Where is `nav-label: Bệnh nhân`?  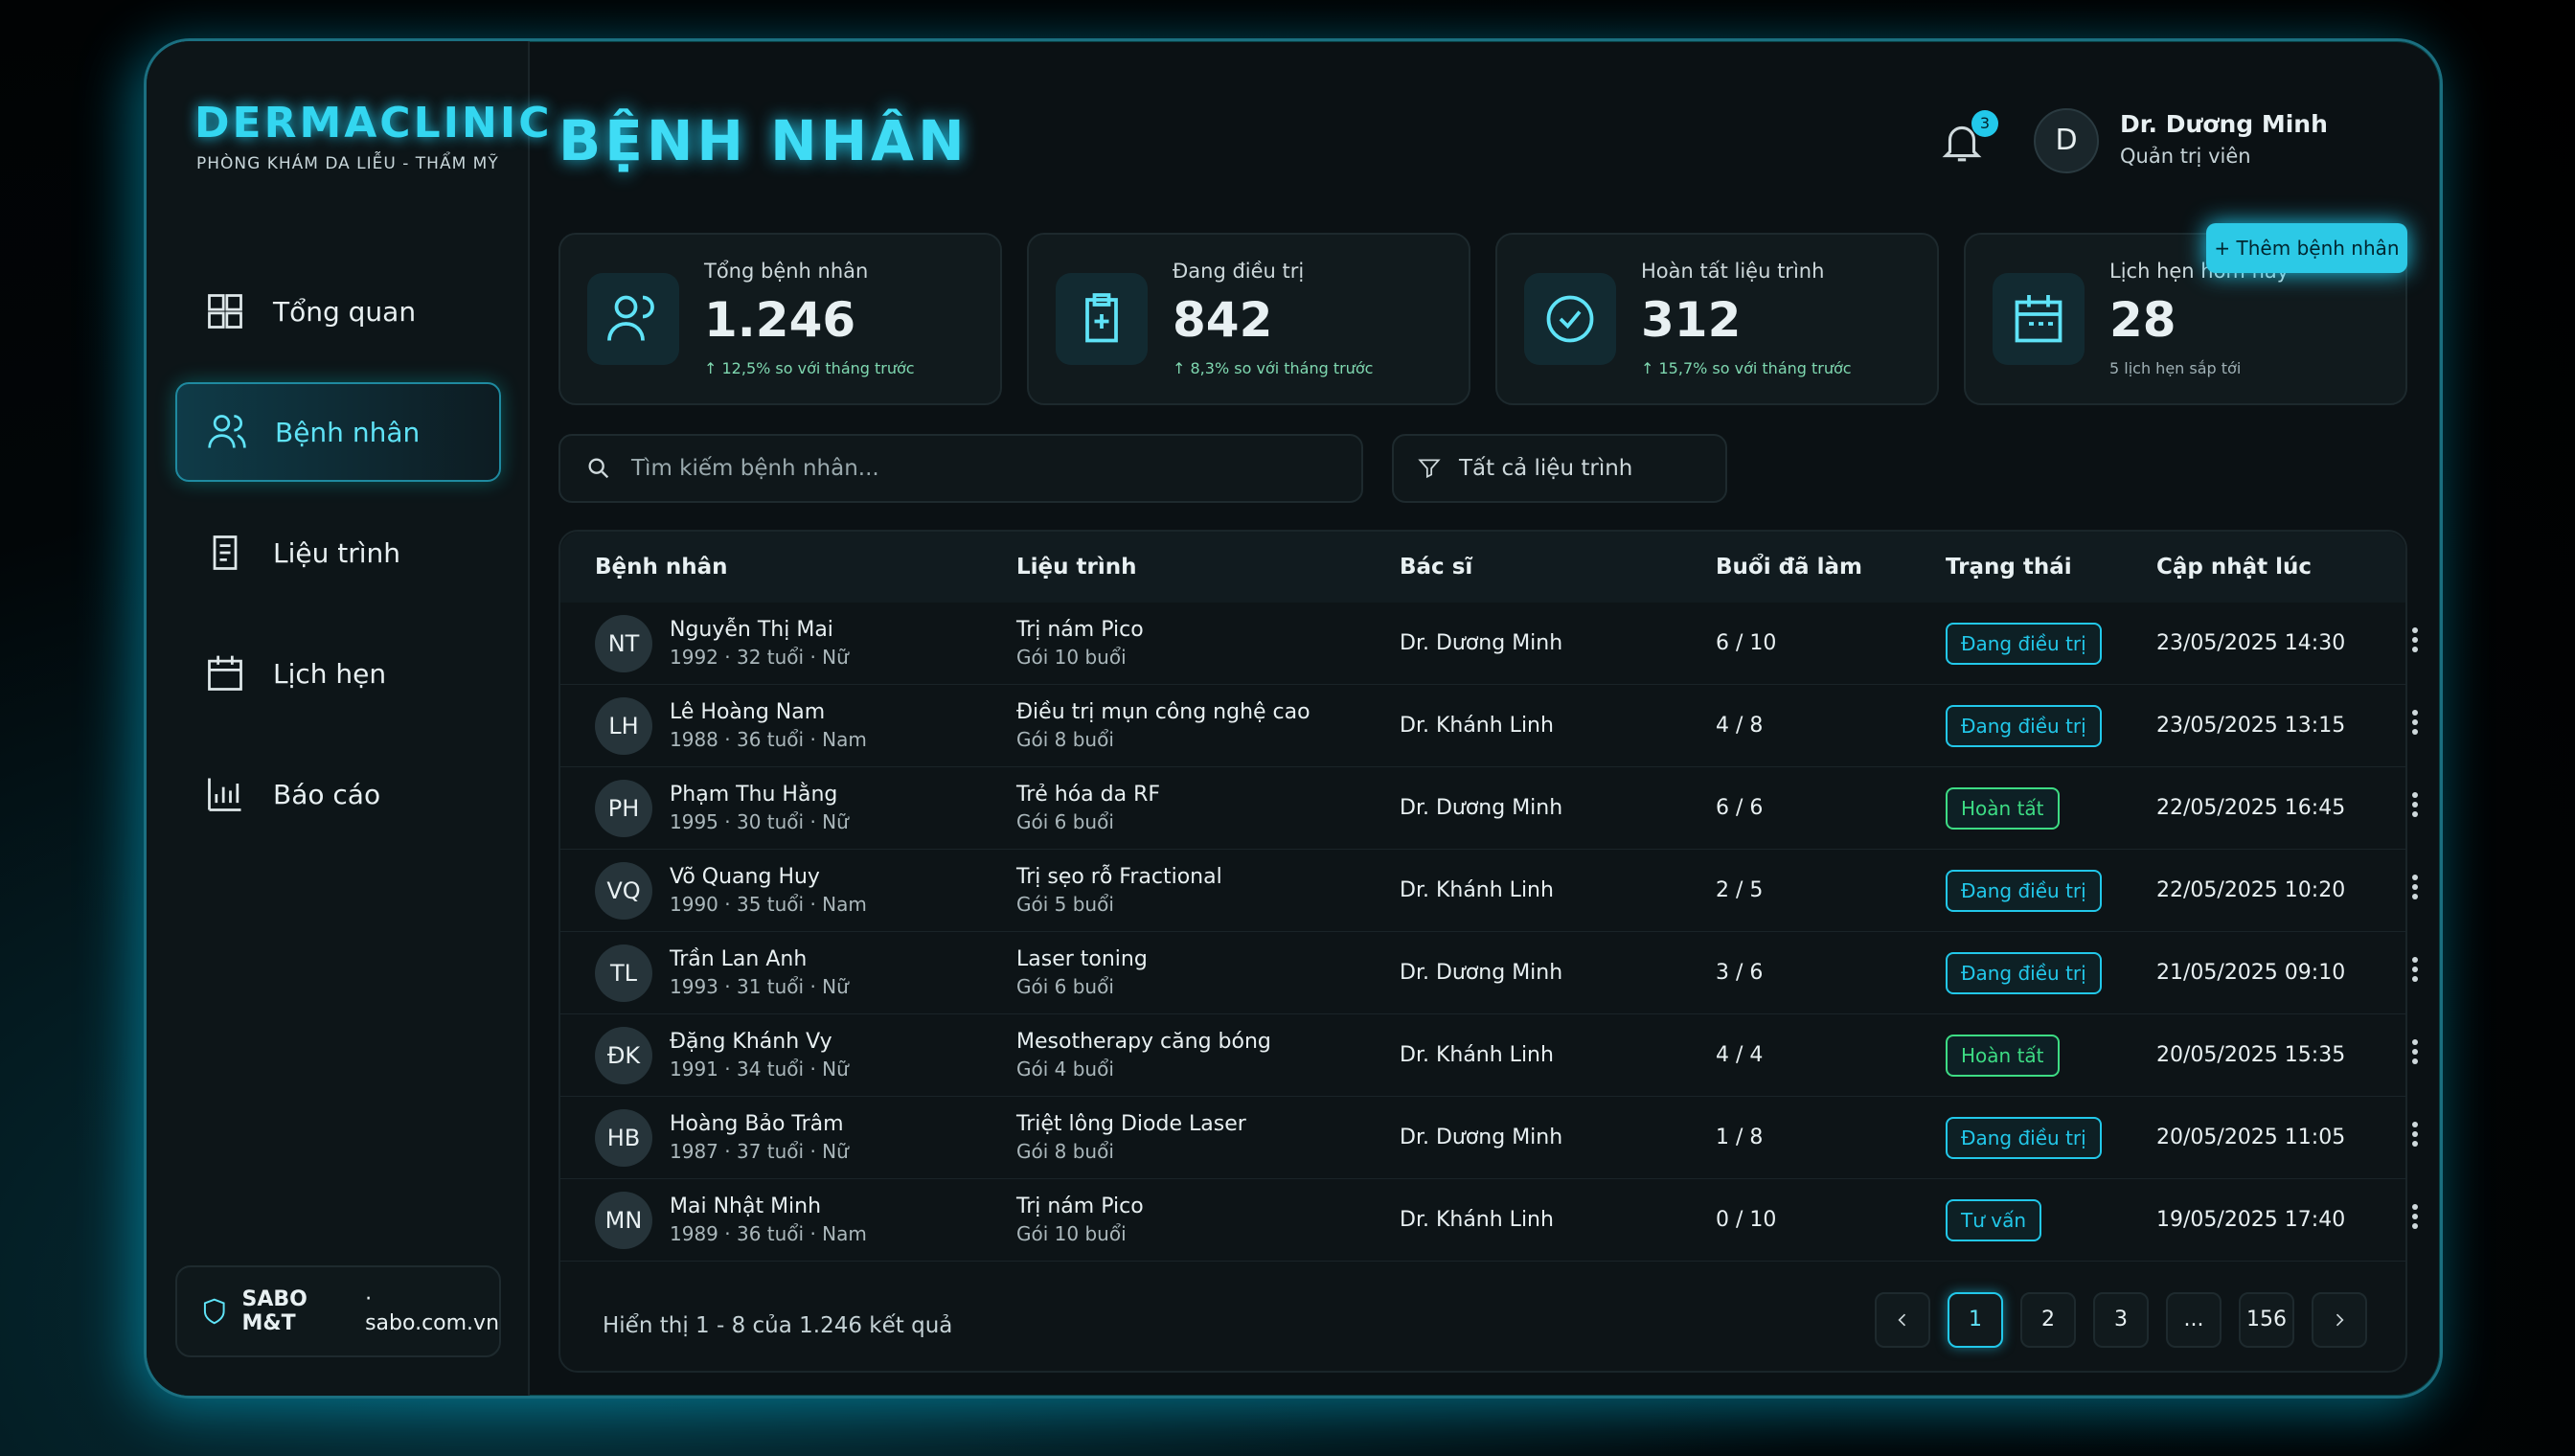
nav-label: Bệnh nhân is located at coordinates (348, 432).